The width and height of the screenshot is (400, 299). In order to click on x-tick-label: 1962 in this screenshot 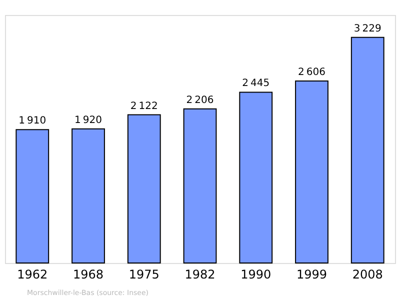, I will do `click(32, 275)`.